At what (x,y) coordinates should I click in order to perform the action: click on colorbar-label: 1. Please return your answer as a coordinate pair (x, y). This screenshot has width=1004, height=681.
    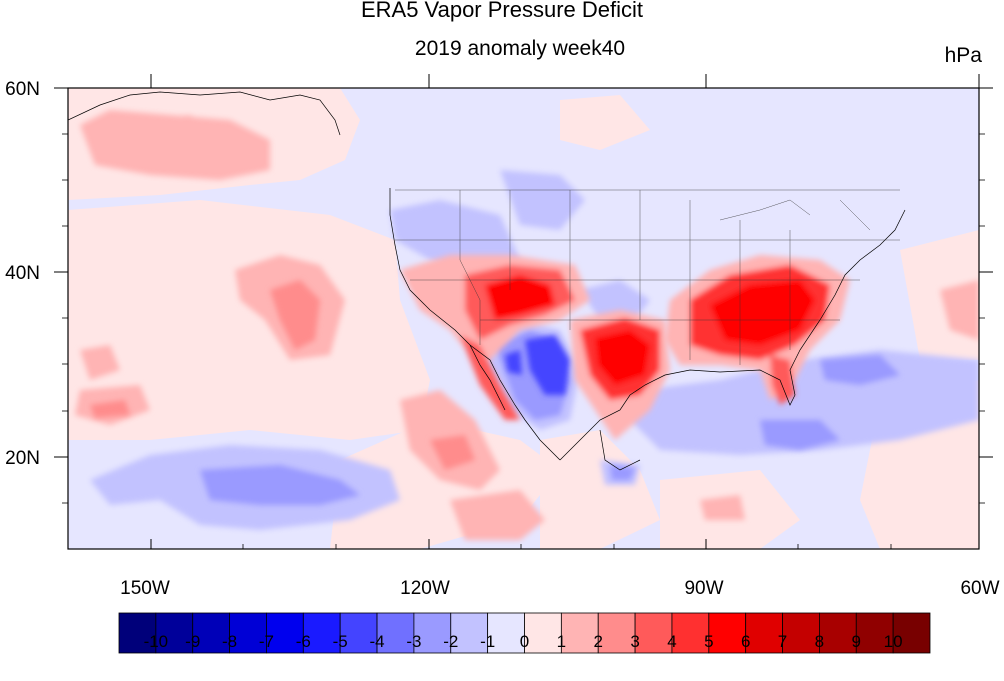
    Looking at the image, I should click on (561, 641).